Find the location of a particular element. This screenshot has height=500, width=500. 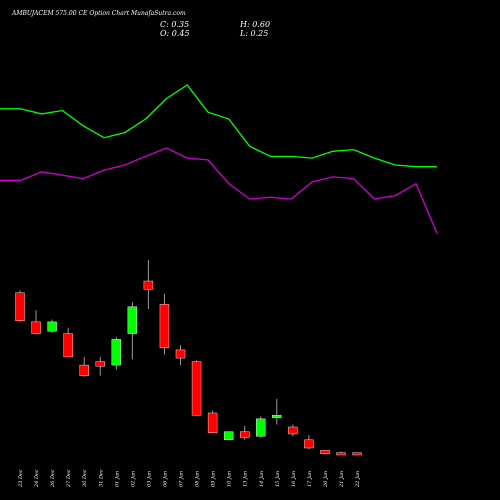

x-tick-label: 26 Dec is located at coordinates (53, 478).